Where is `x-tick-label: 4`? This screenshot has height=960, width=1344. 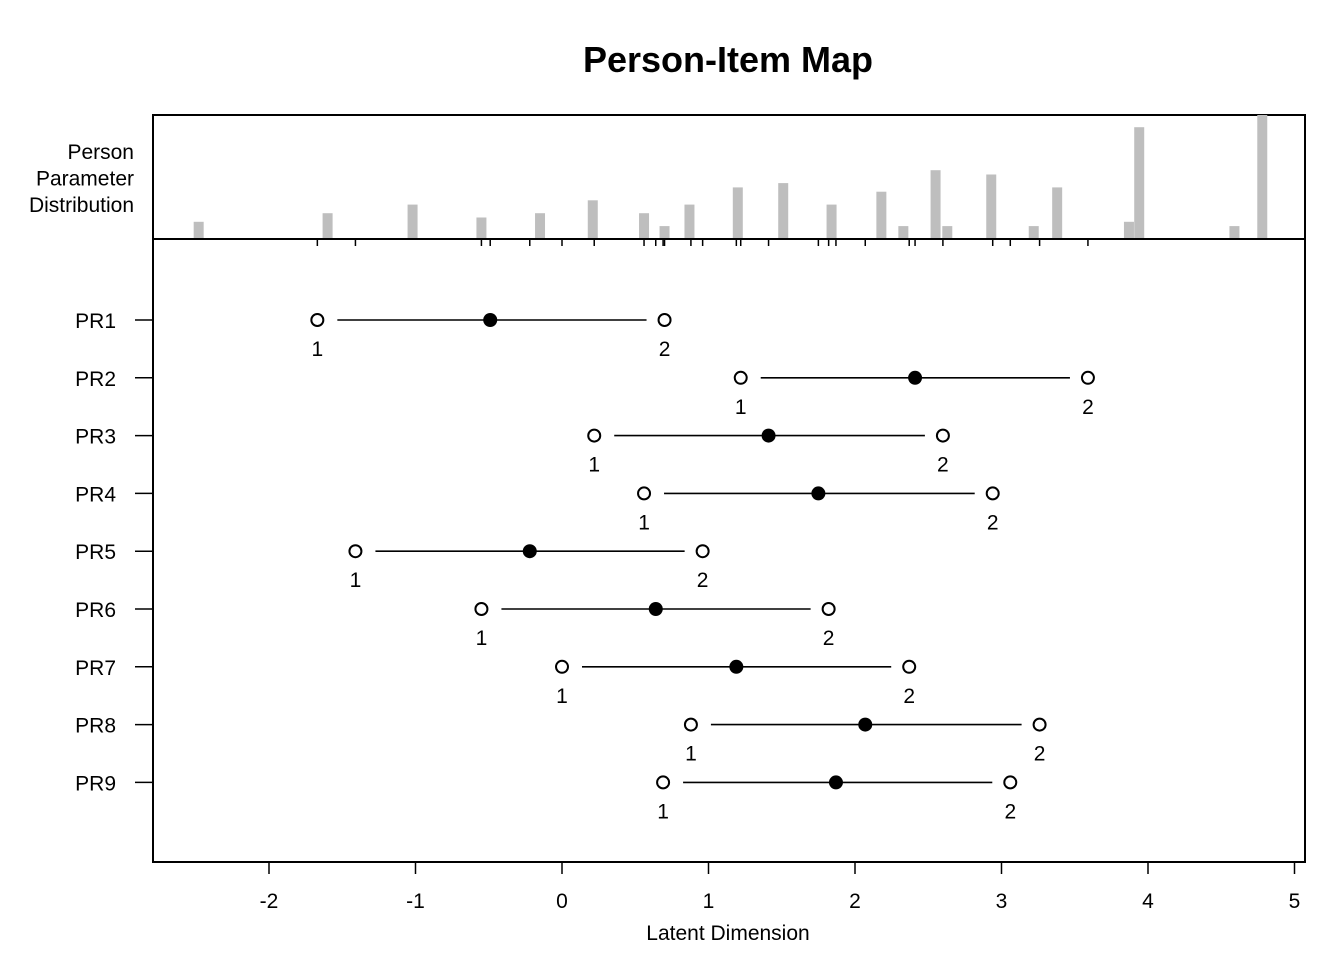
x-tick-label: 4 is located at coordinates (1148, 901).